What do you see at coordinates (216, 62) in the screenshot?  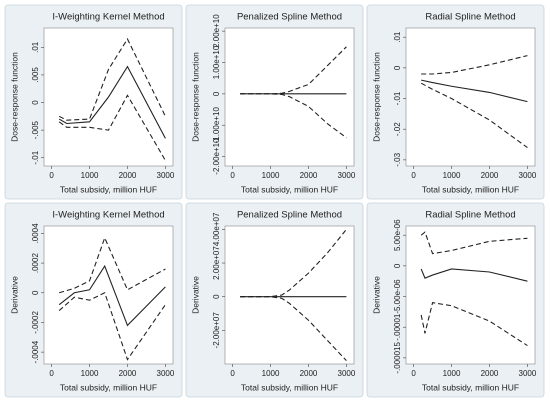 I see `y-tick-label: 1.00e+10` at bounding box center [216, 62].